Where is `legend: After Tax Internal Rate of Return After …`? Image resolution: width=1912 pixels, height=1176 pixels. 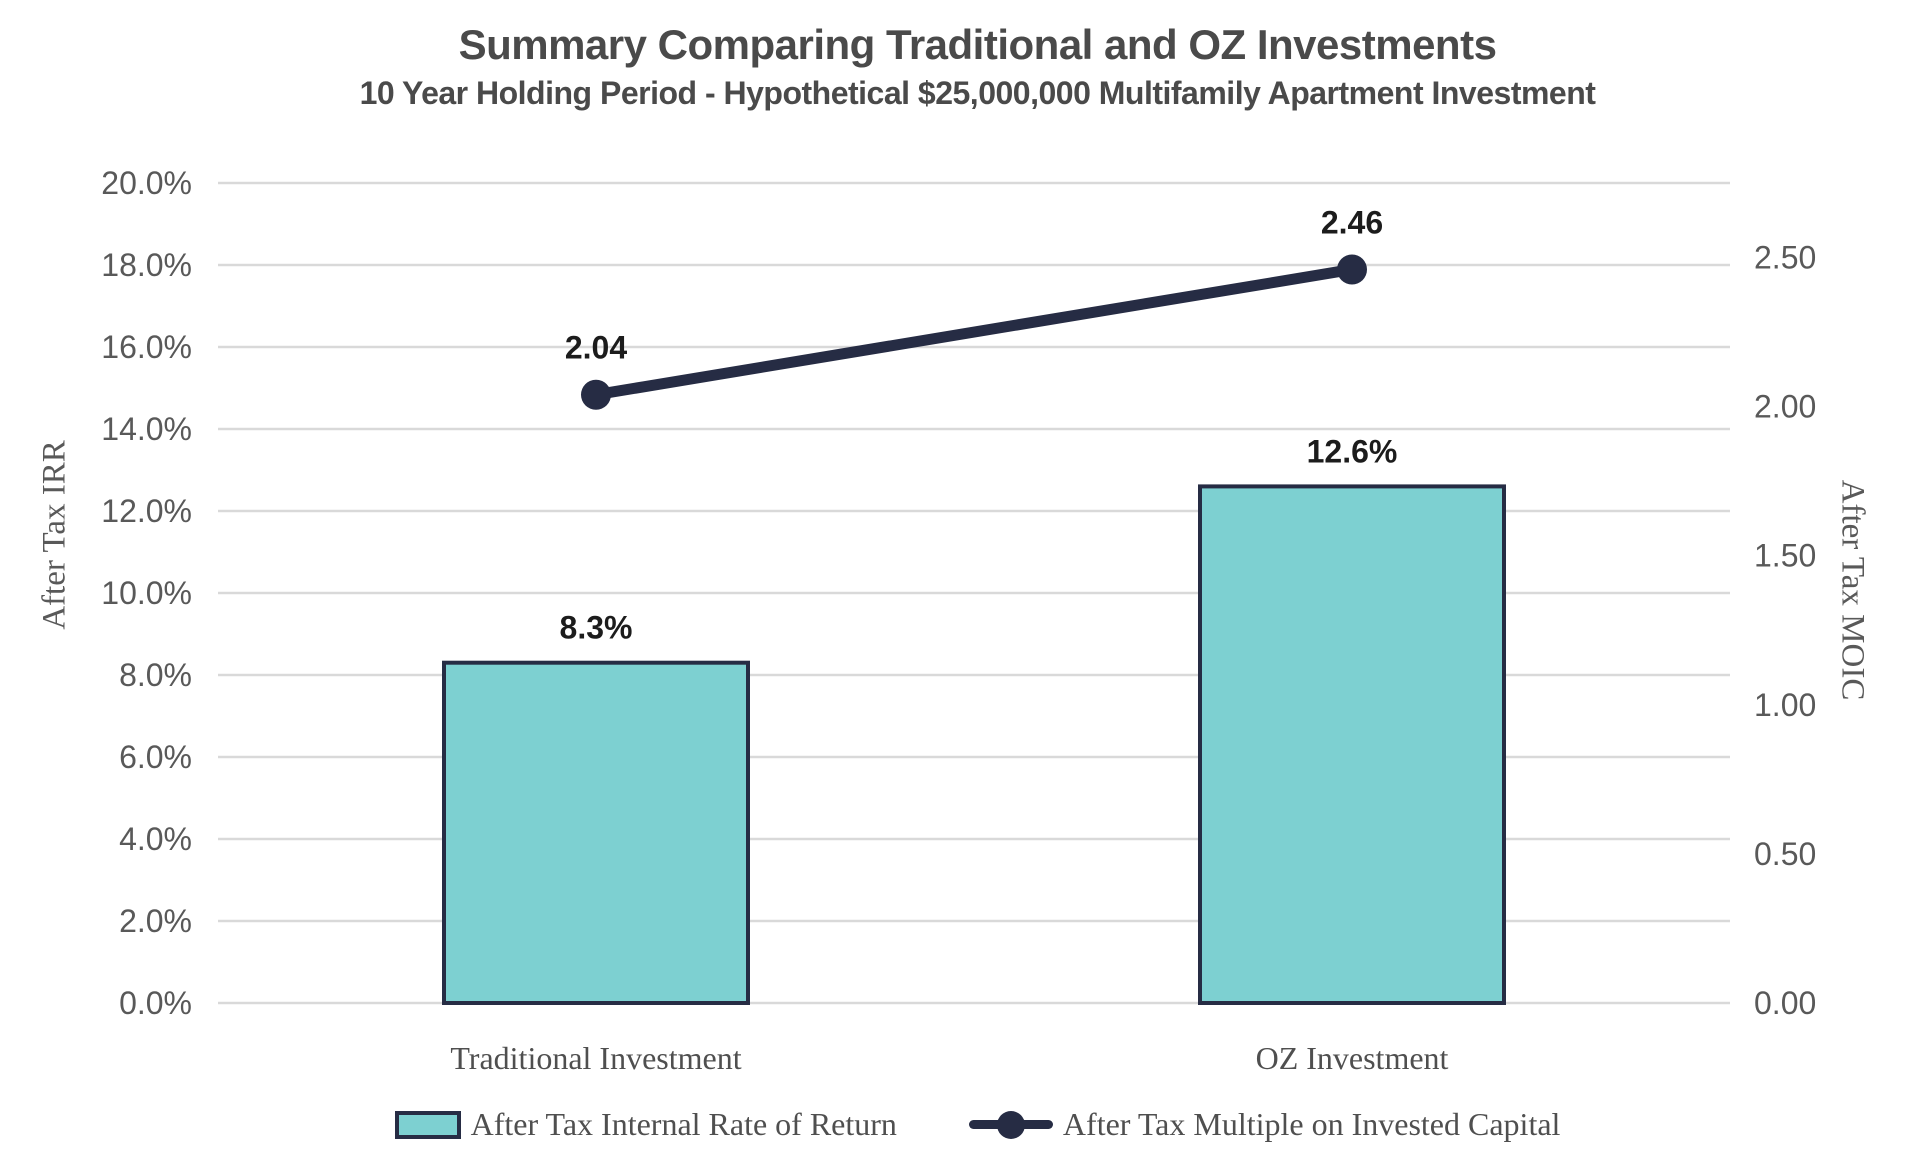
legend: After Tax Internal Rate of Return After … is located at coordinates (977, 1124).